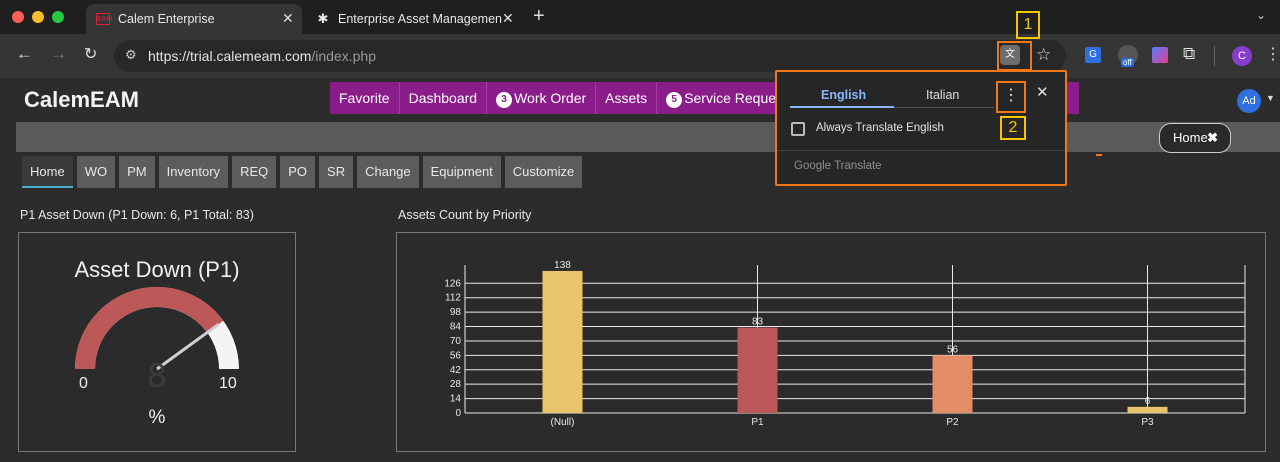 Image resolution: width=1280 pixels, height=462 pixels. What do you see at coordinates (1189, 53) in the screenshot?
I see `extensions-puzzle-icon: ⧉` at bounding box center [1189, 53].